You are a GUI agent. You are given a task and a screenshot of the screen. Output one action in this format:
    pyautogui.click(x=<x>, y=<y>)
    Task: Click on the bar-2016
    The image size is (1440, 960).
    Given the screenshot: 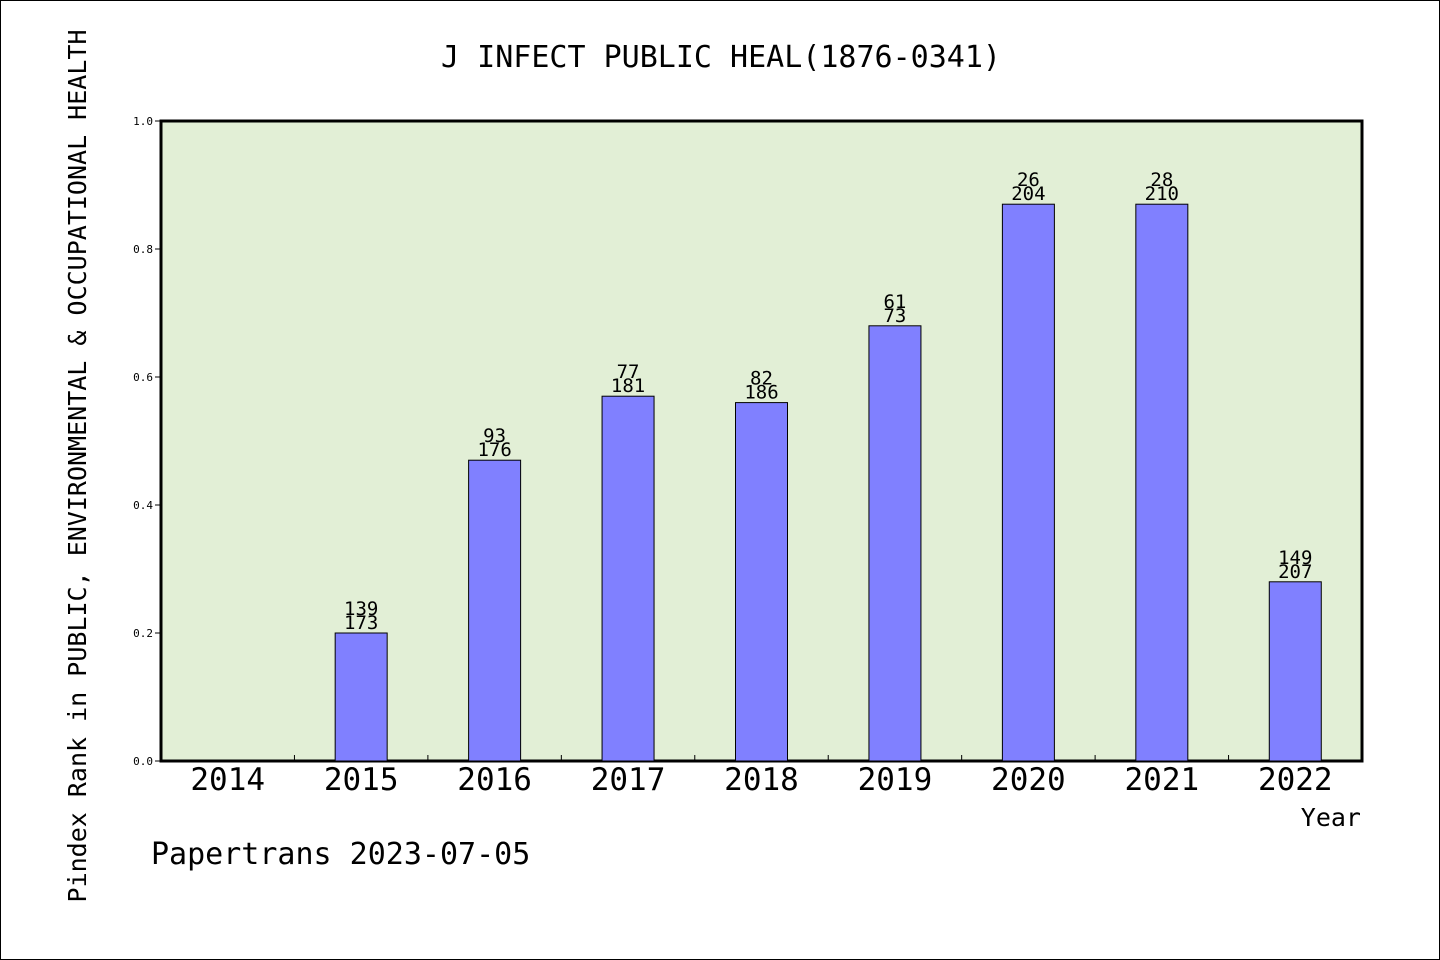 What is the action you would take?
    pyautogui.click(x=495, y=610)
    